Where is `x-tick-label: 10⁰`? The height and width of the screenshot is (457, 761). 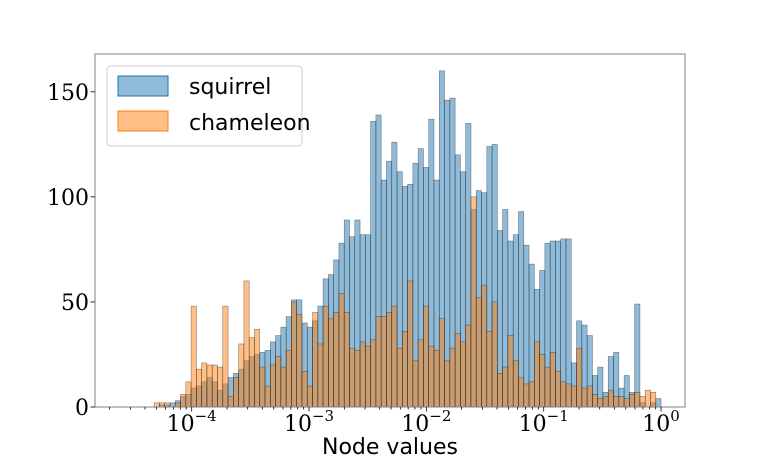 x-tick-label: 10⁰ is located at coordinates (661, 422).